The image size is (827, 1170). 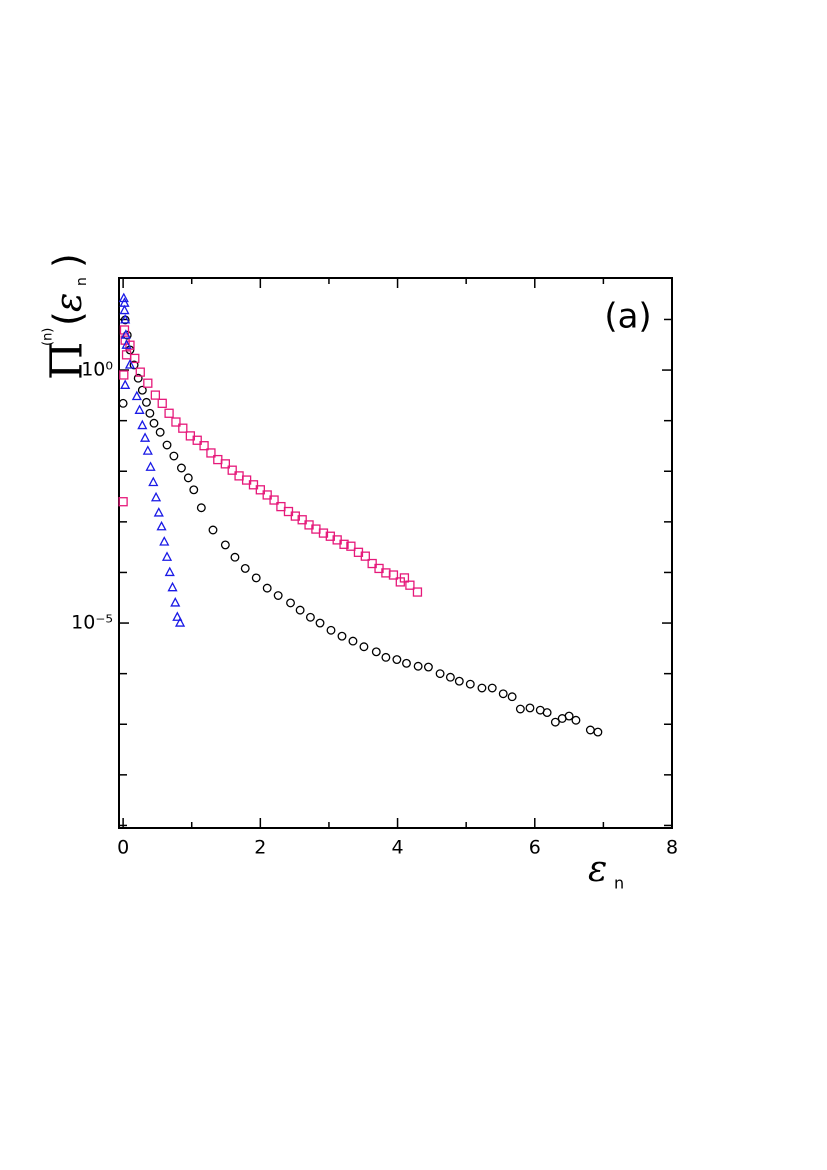 What do you see at coordinates (260, 848) in the screenshot?
I see `x-tick-label: 2` at bounding box center [260, 848].